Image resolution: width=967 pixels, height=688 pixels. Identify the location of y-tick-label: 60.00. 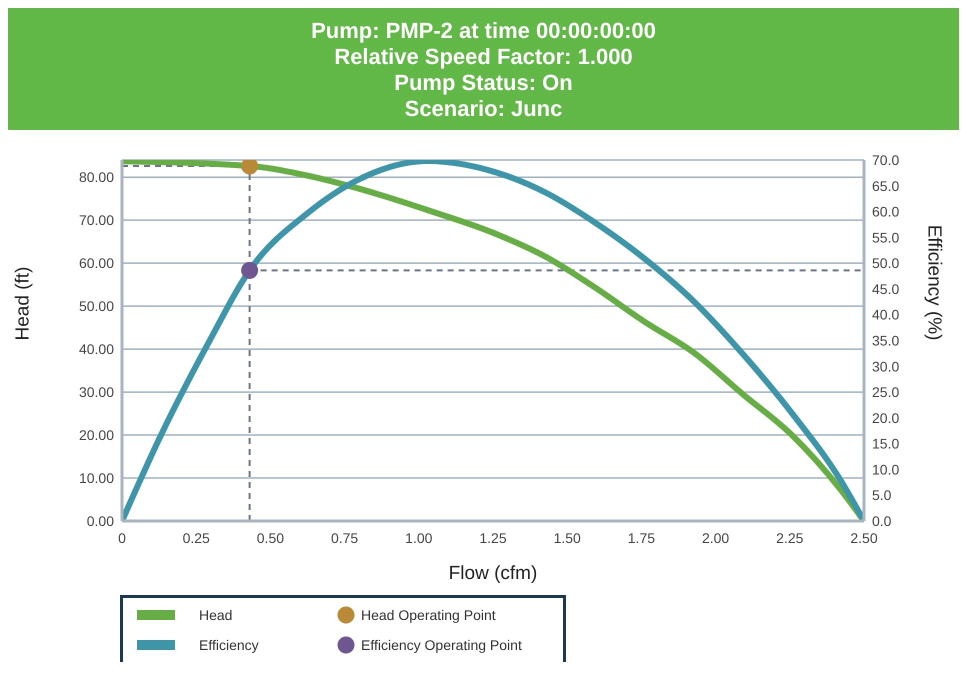
(96, 263).